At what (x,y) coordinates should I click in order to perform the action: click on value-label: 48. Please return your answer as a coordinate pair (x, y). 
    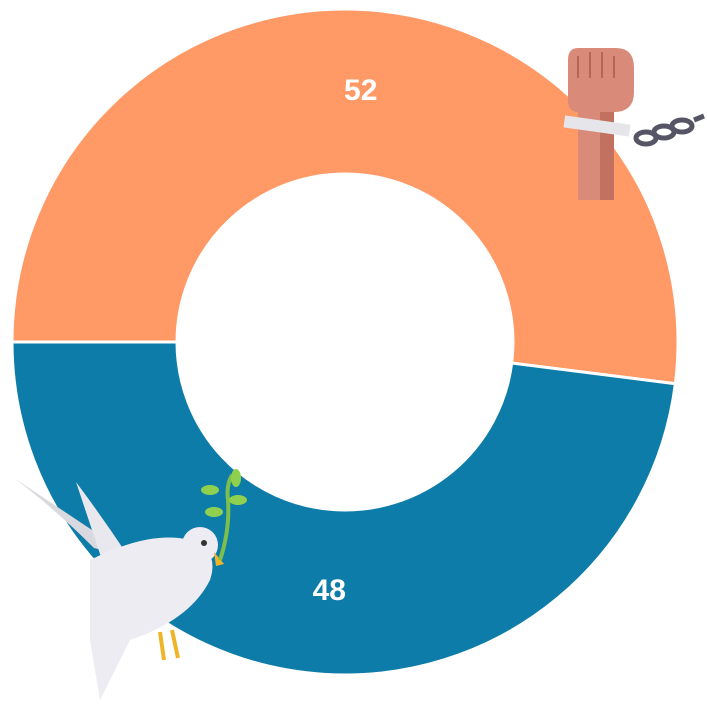
    Looking at the image, I should click on (329, 590).